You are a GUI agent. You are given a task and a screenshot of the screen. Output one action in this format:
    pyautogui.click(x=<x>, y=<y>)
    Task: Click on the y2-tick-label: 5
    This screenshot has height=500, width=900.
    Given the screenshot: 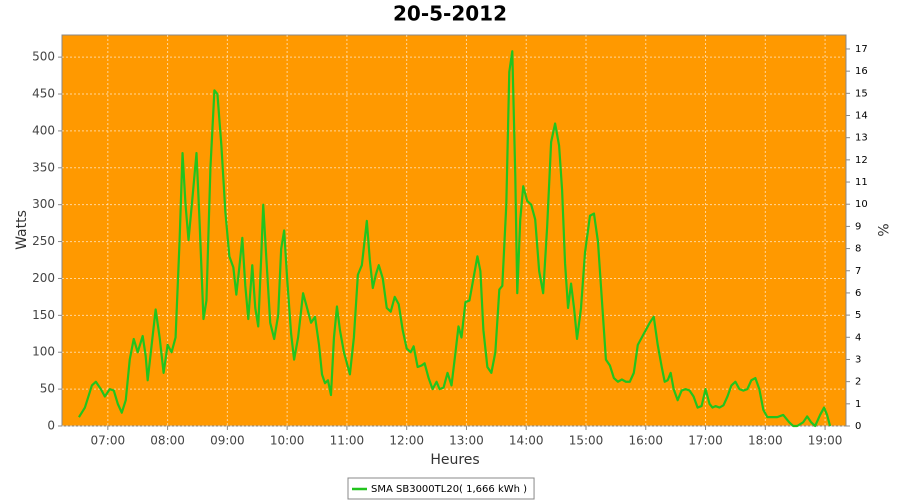 What is the action you would take?
    pyautogui.click(x=858, y=315)
    